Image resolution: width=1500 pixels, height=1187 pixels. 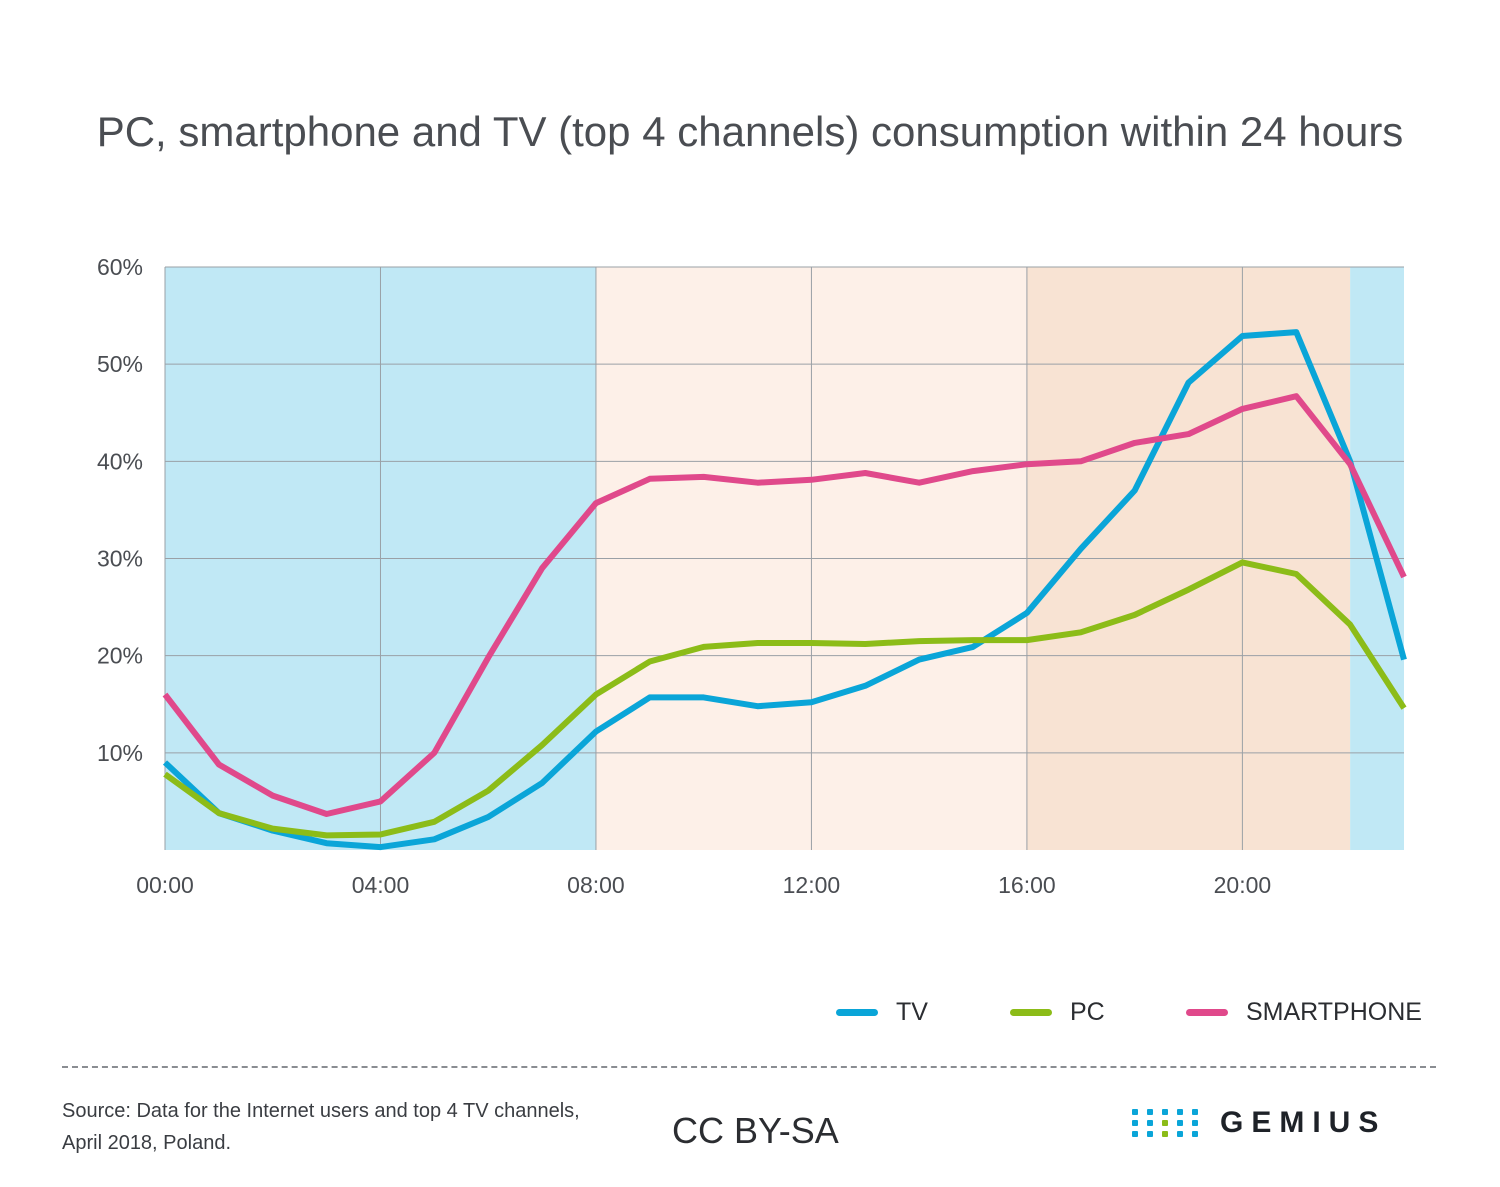 I want to click on y-tick-label: 20%, so click(x=120, y=656).